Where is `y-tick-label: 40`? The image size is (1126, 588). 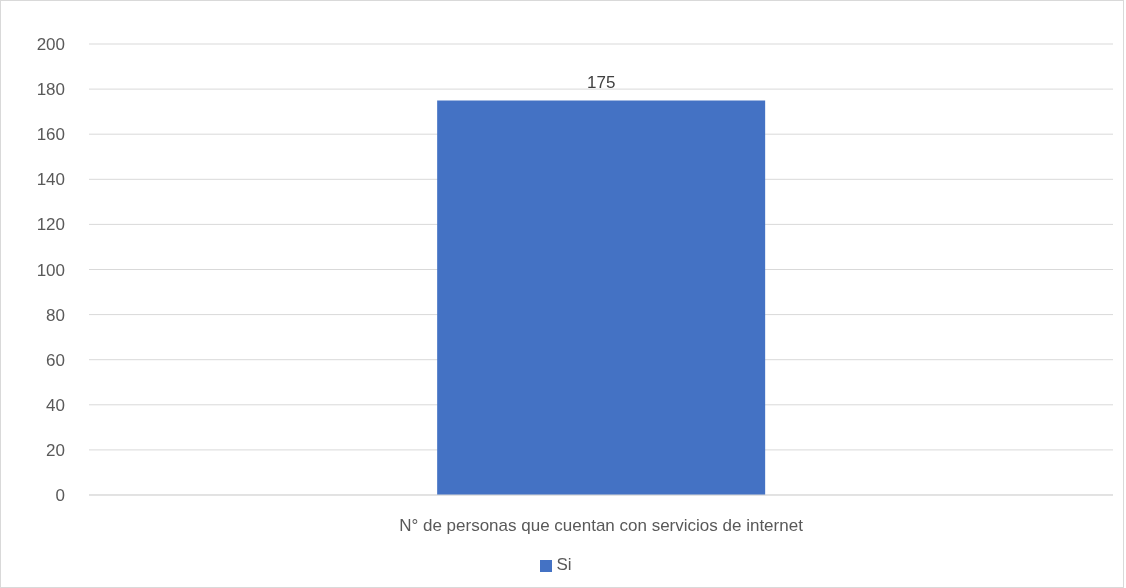 y-tick-label: 40 is located at coordinates (55, 405).